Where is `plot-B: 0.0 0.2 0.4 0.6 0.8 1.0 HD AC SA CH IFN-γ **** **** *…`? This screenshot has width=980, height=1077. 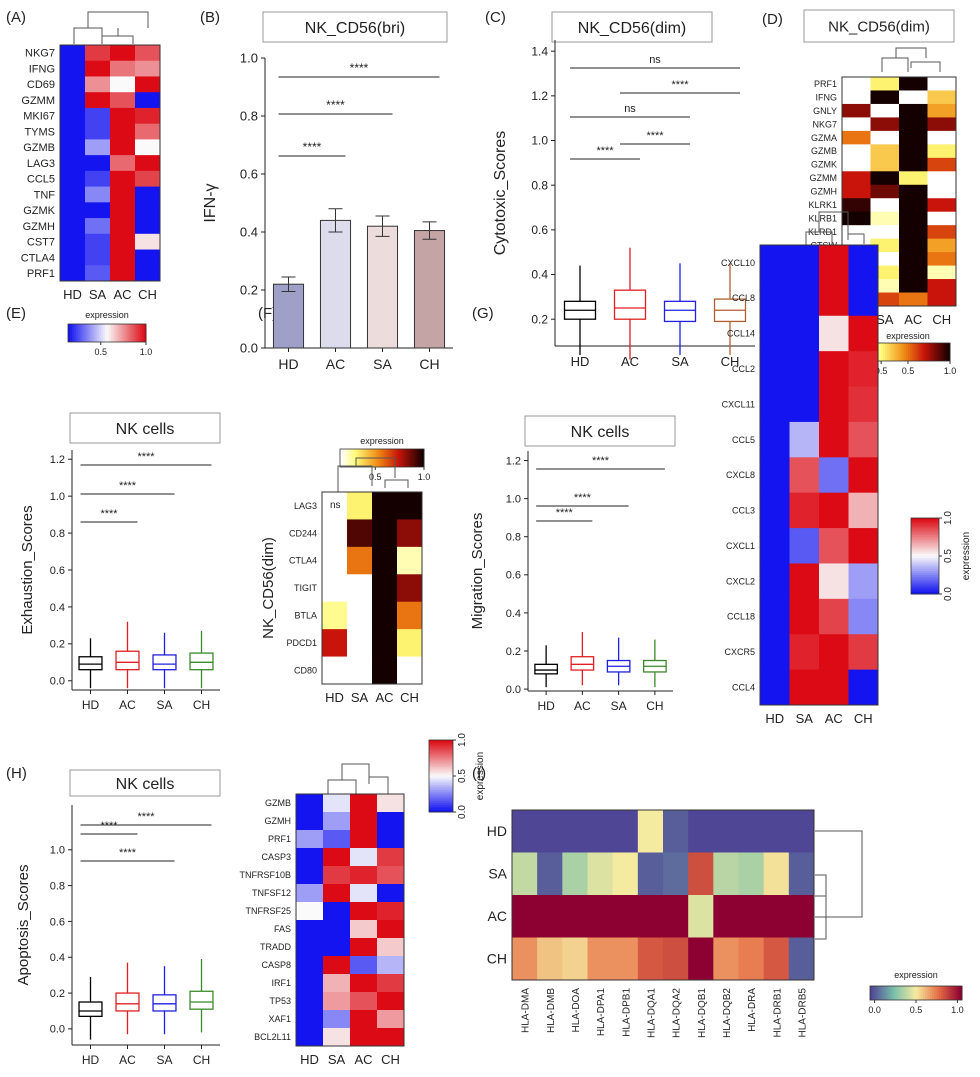 plot-B: 0.0 0.2 0.4 0.6 0.8 1.0 HD AC SA CH IFN-γ **** **** *… is located at coordinates (327, 211).